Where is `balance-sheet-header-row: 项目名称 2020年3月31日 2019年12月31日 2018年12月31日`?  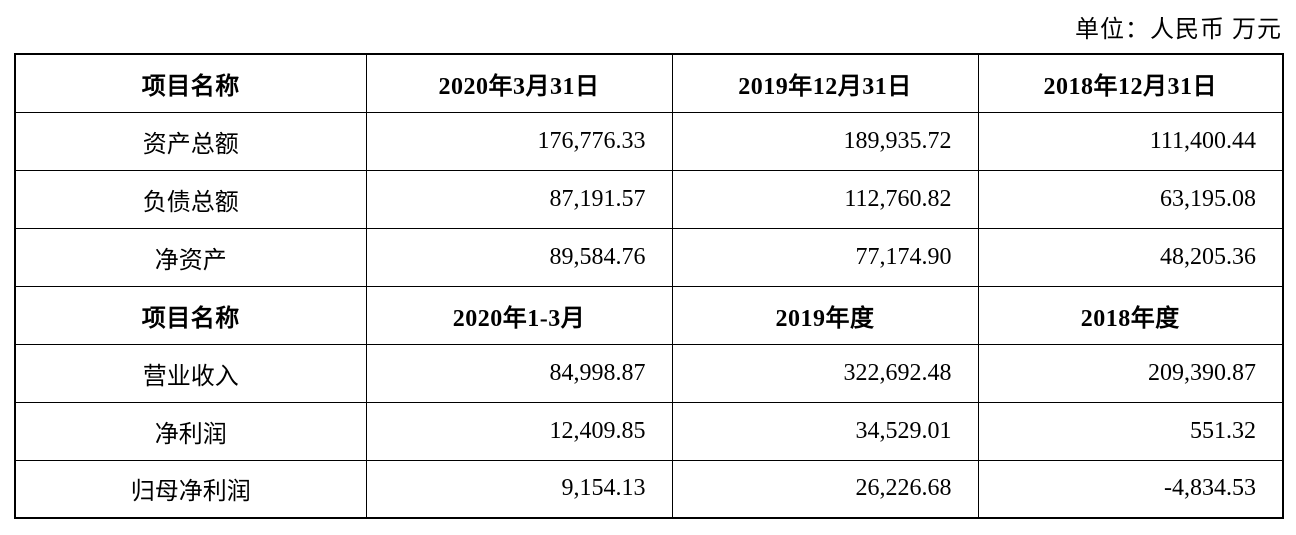
balance-sheet-header-row: 项目名称 2020年3月31日 2019年12月31日 2018年12月31日 is located at coordinates (649, 83).